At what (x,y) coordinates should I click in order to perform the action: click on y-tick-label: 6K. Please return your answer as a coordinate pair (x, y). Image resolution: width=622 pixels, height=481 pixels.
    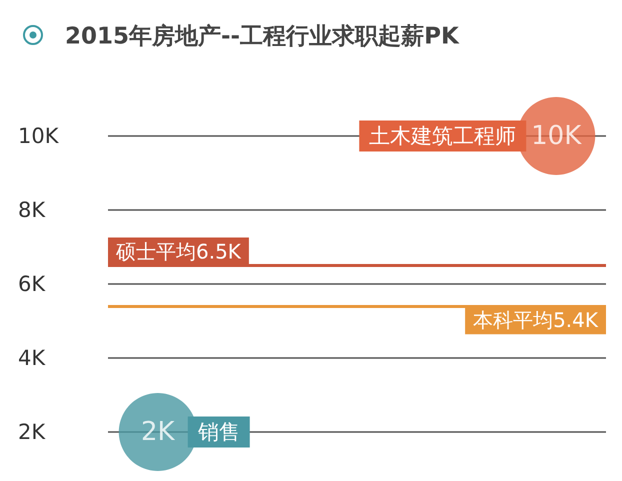
    Looking at the image, I should click on (32, 284).